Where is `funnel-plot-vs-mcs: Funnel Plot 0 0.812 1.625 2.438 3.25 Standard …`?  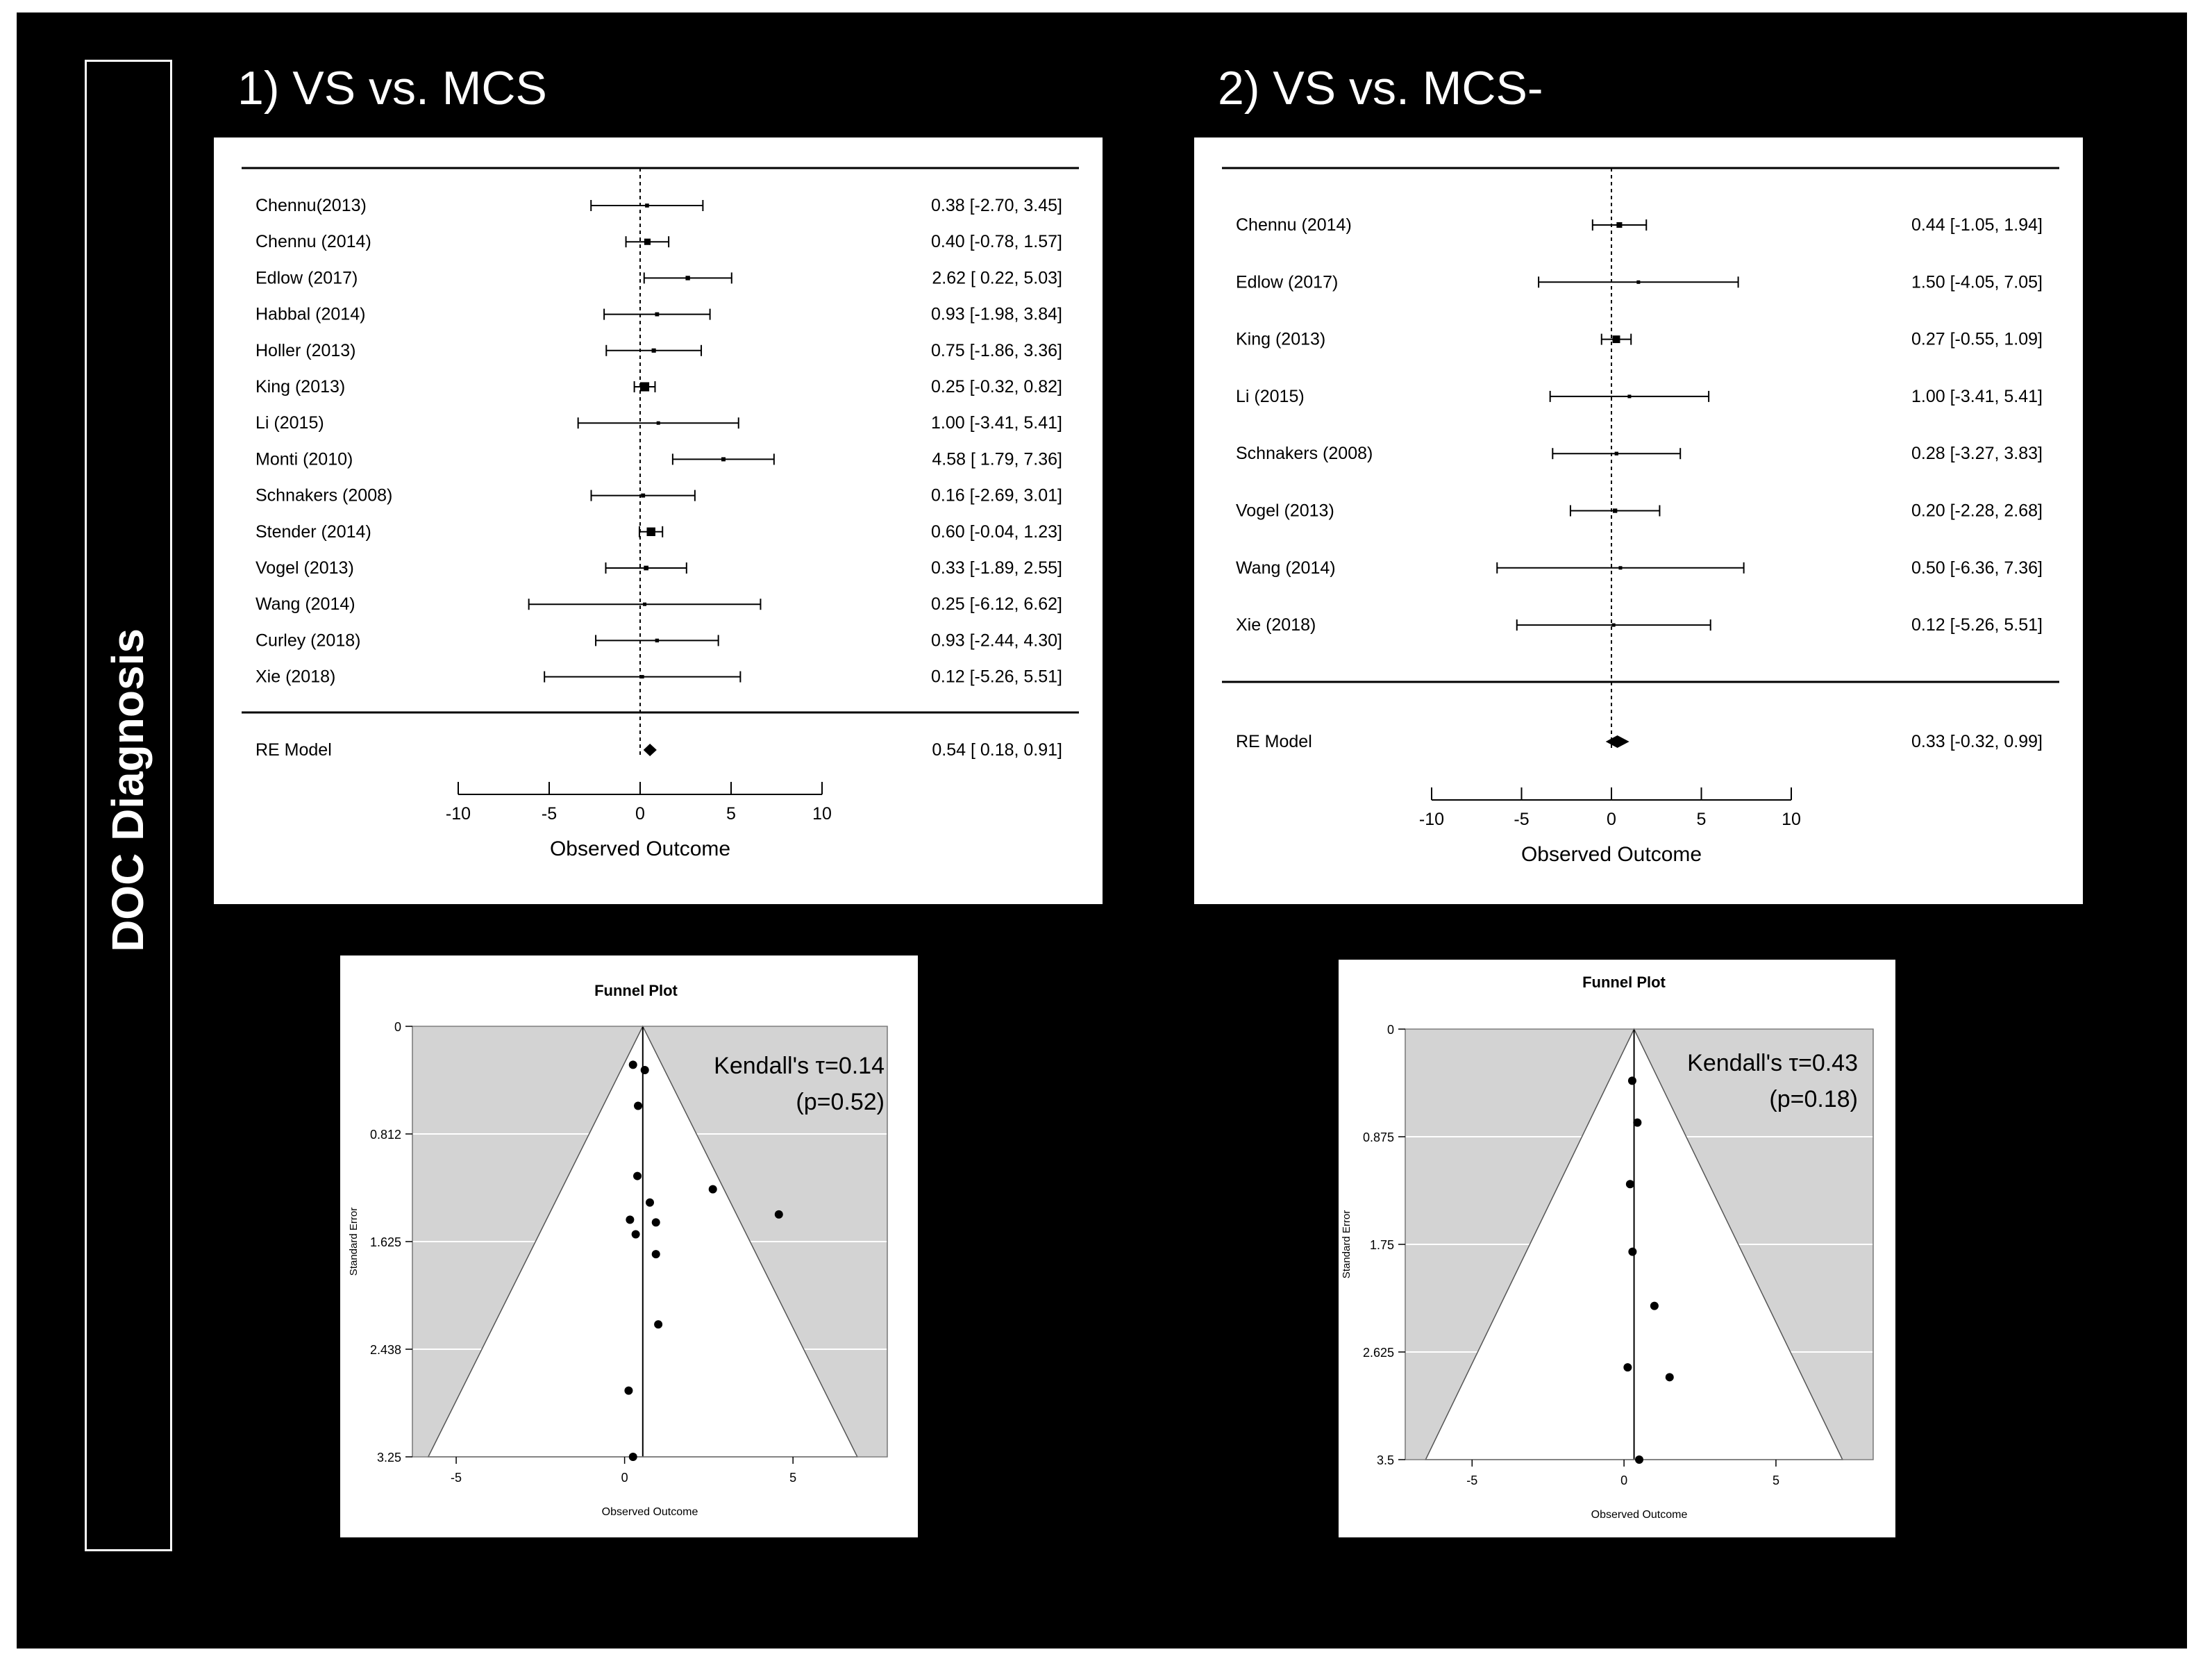 funnel-plot-vs-mcs: Funnel Plot 0 0.812 1.625 2.438 3.25 Standard … is located at coordinates (629, 1246).